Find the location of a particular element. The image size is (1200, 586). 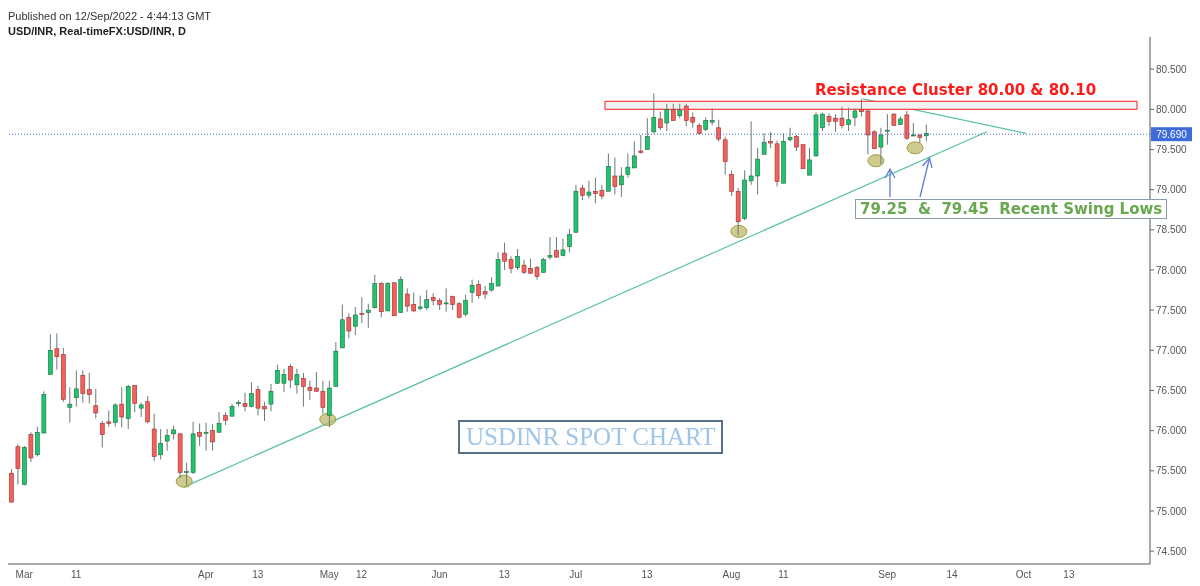

x-tick-label: 12 is located at coordinates (362, 575).